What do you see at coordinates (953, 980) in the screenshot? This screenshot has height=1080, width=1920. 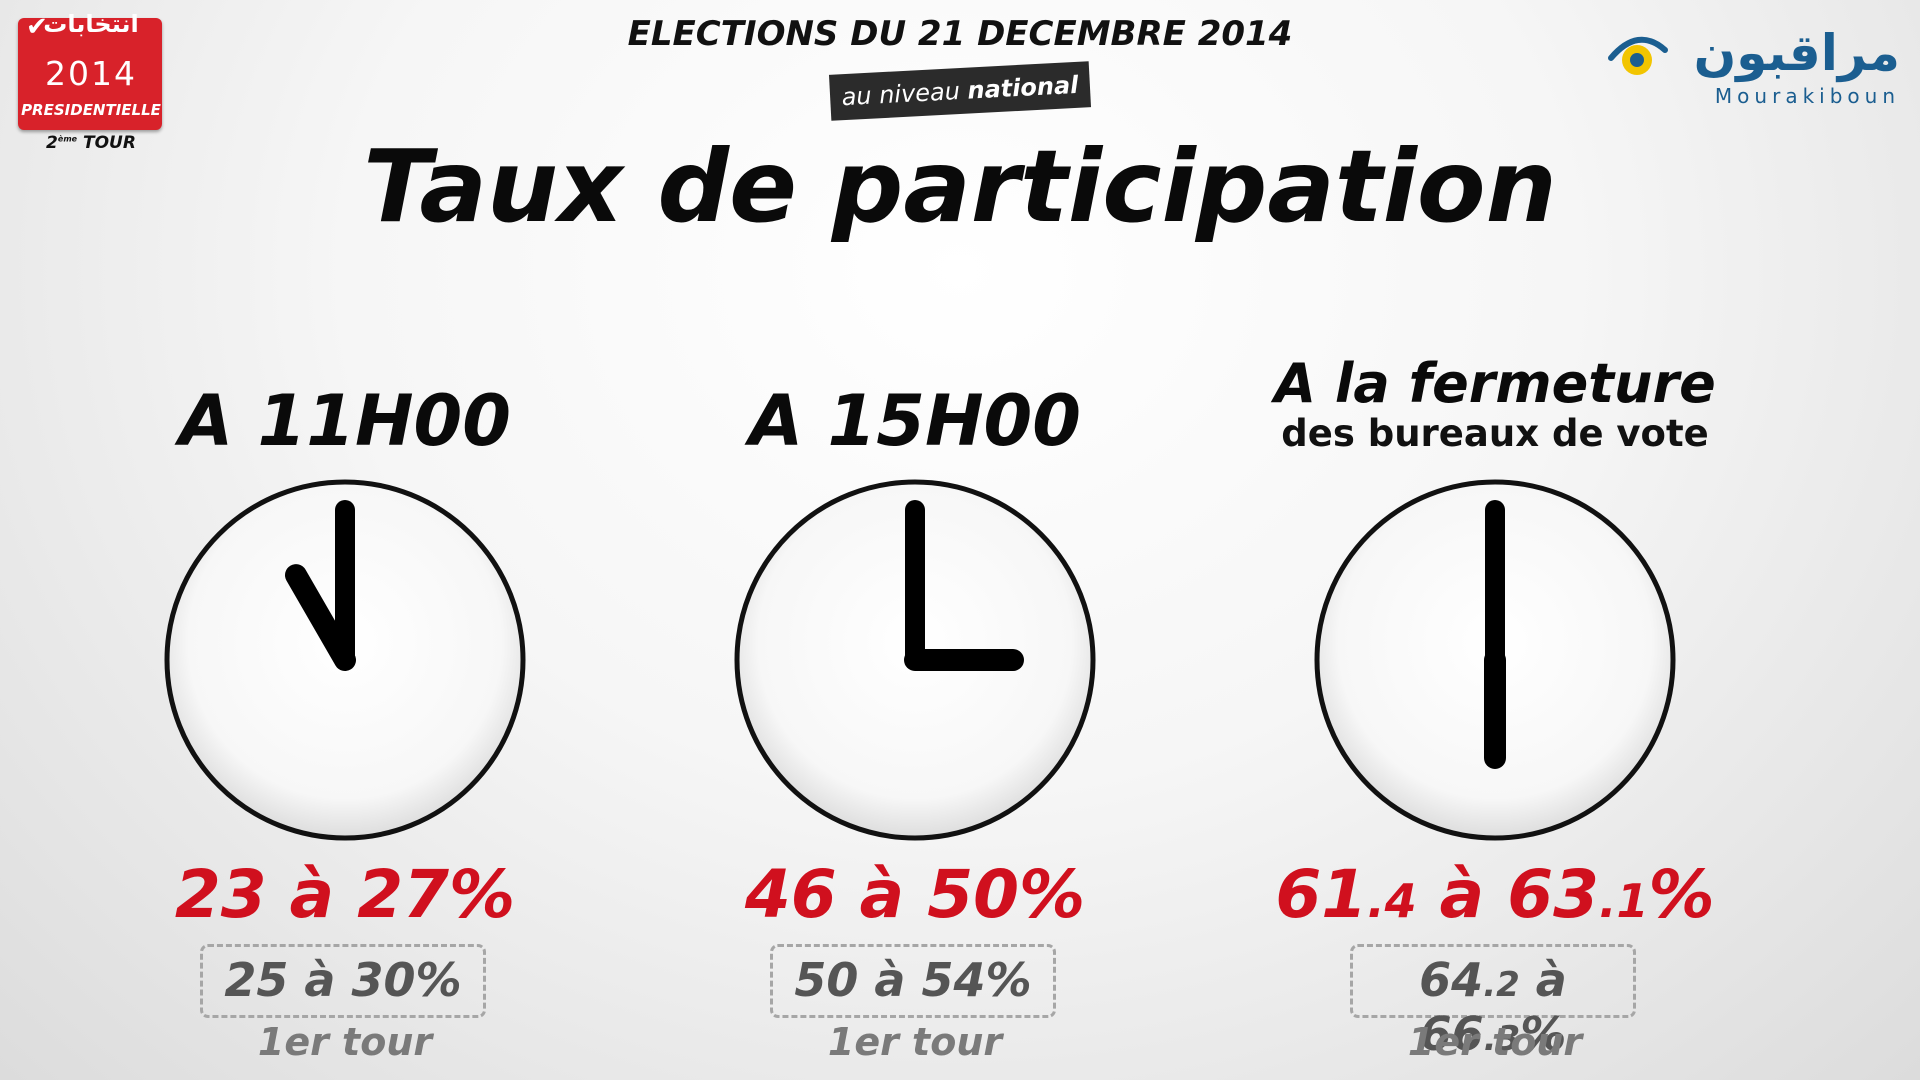 I see `prev-high: 54` at bounding box center [953, 980].